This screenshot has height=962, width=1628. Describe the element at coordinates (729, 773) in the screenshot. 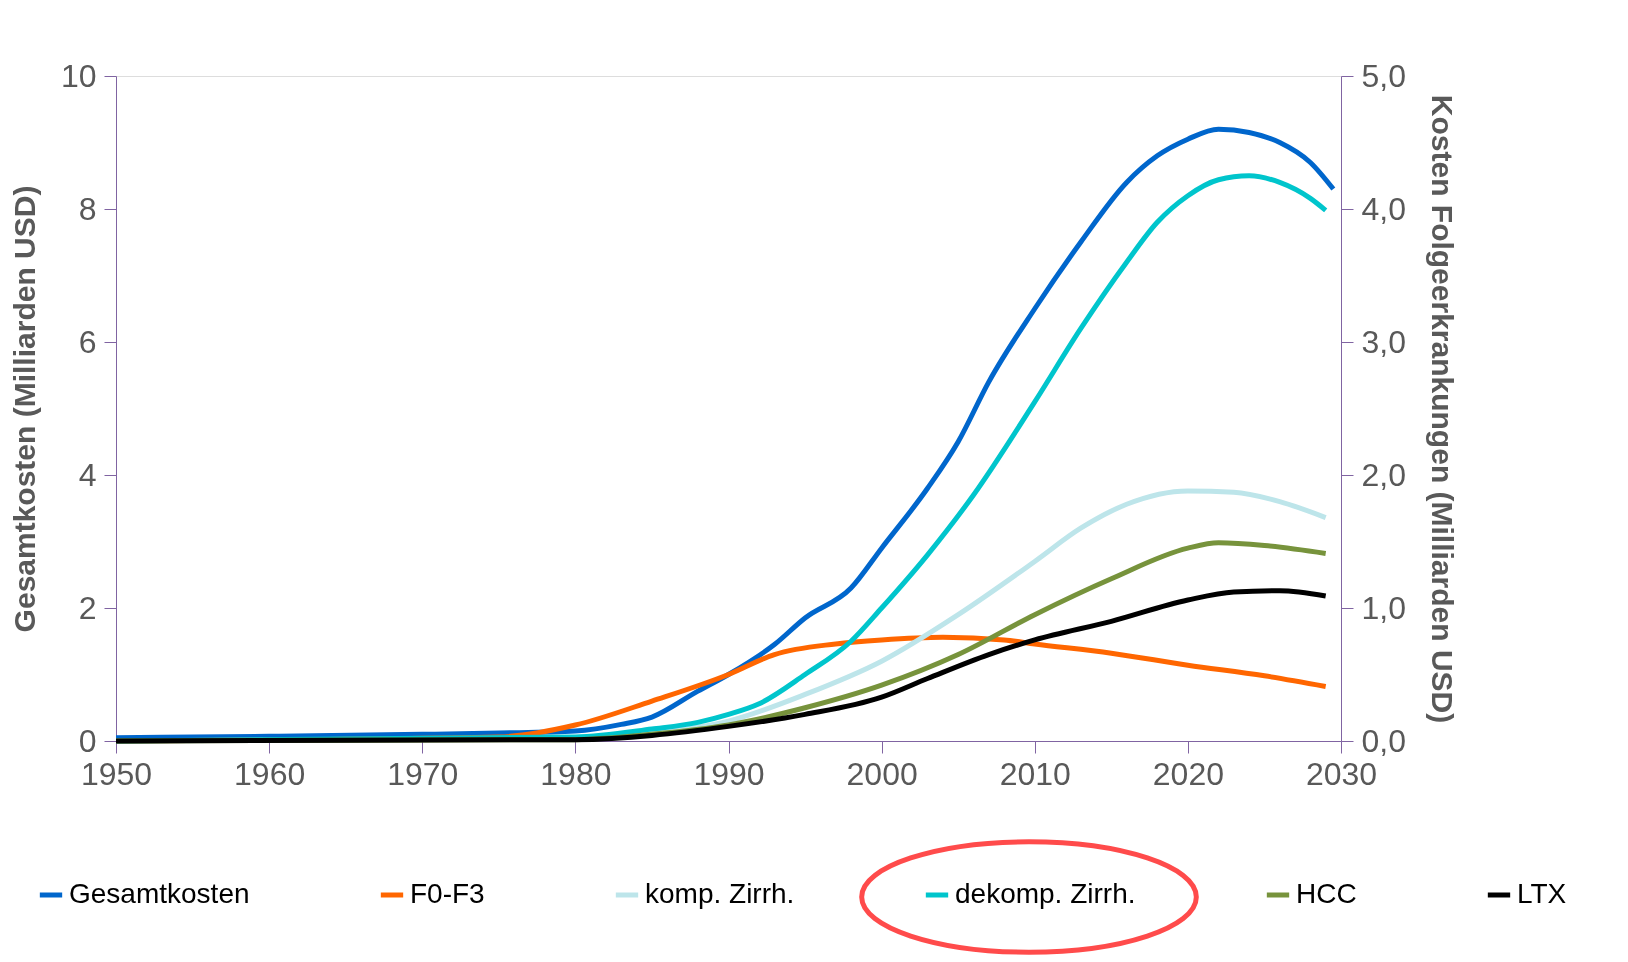

I see `x-tick-label: 1990` at that location.